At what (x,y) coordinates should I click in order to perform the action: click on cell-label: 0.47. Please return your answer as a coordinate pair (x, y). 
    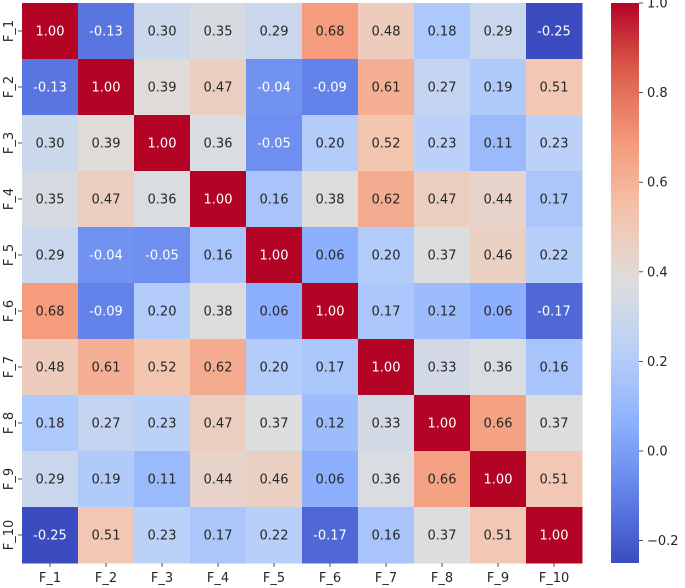
    Looking at the image, I should click on (106, 200).